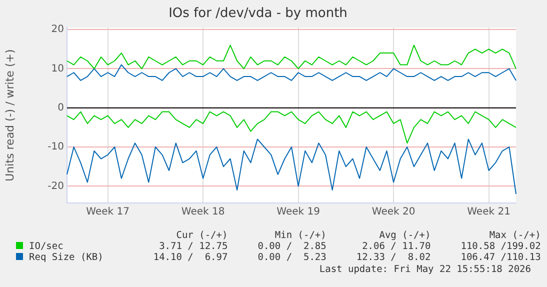 The width and height of the screenshot is (547, 287). Describe the element at coordinates (203, 212) in the screenshot. I see `x-tick-label: Week 18` at that location.